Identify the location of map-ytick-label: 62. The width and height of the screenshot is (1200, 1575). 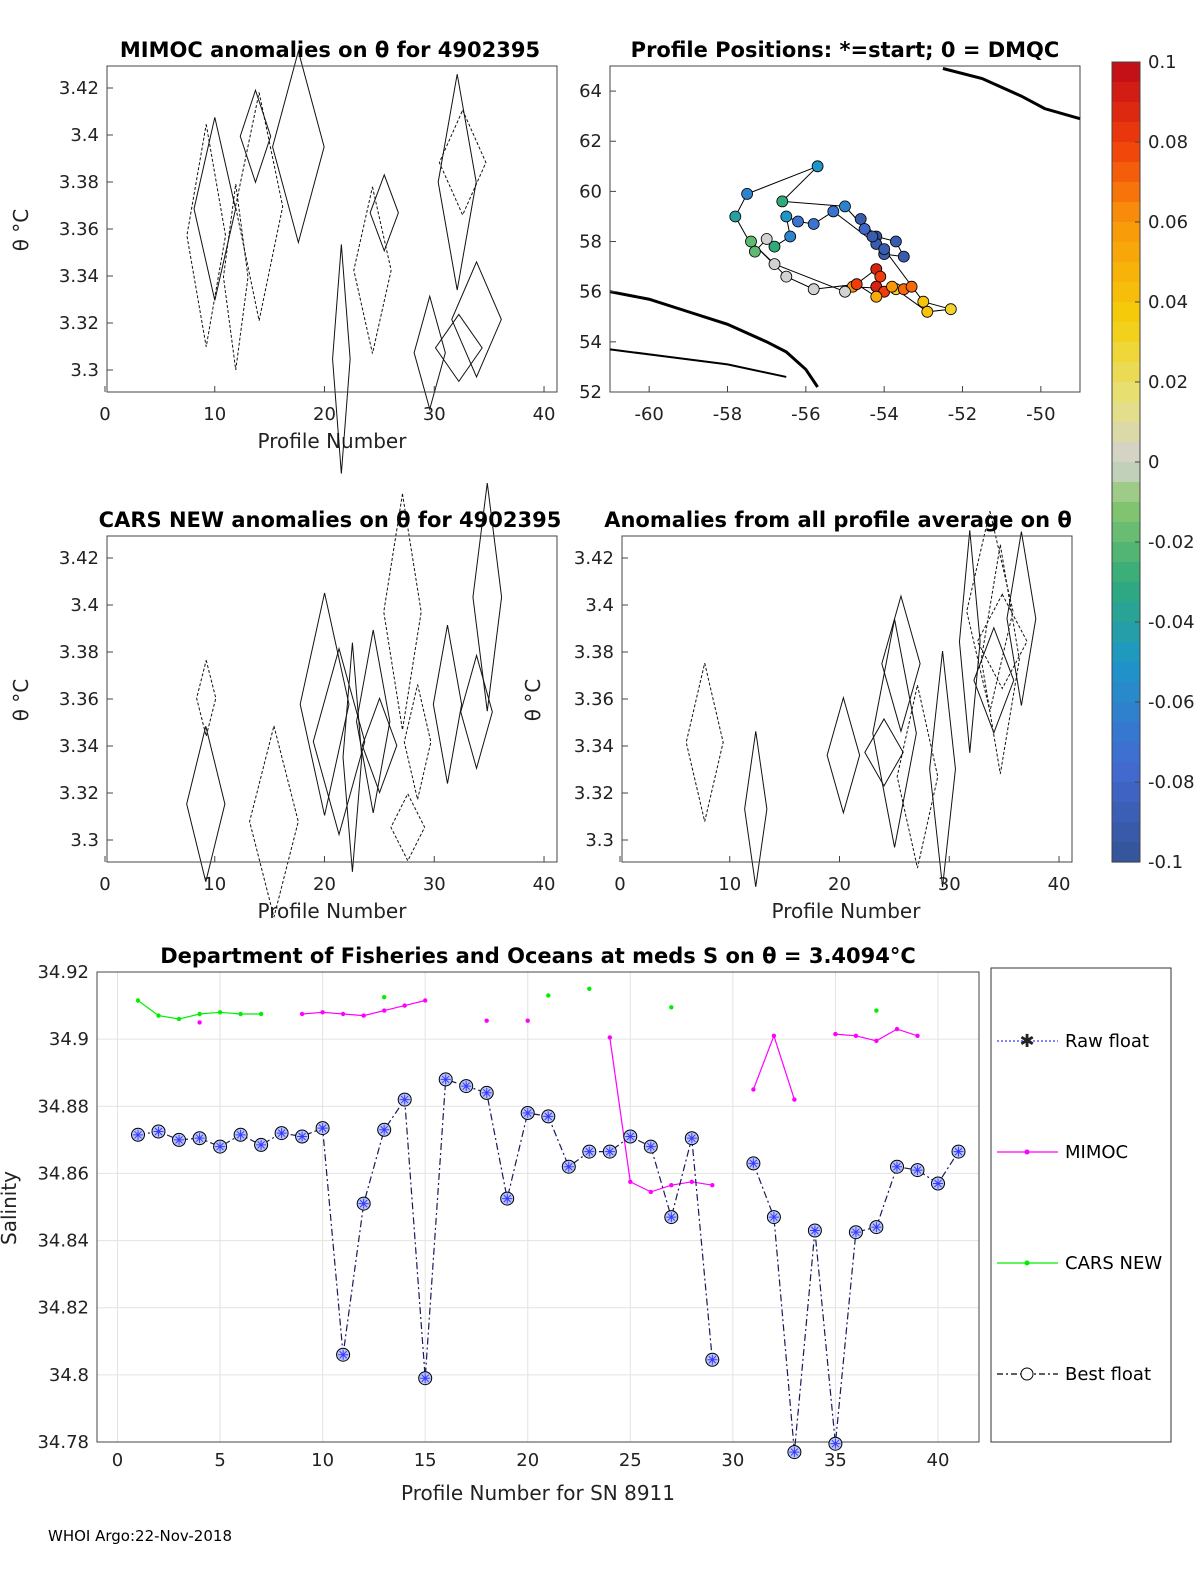
(590, 141).